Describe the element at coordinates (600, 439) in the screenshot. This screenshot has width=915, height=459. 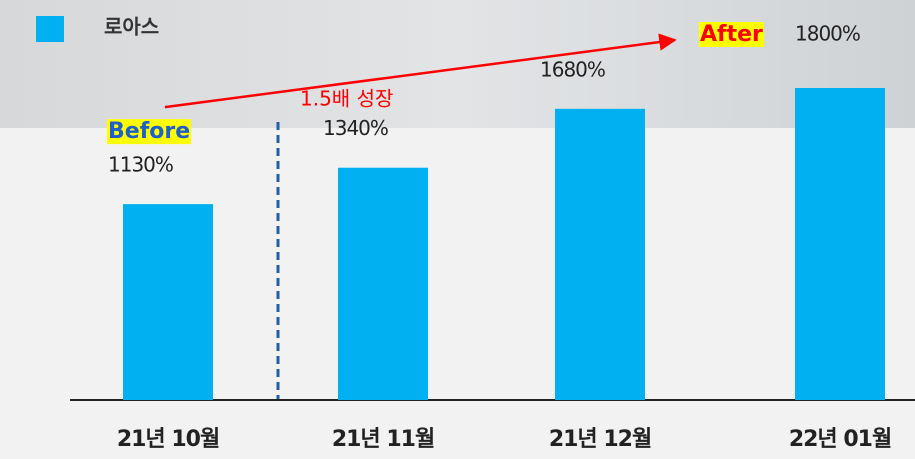
I see `x-tick-label: 21년 12월` at that location.